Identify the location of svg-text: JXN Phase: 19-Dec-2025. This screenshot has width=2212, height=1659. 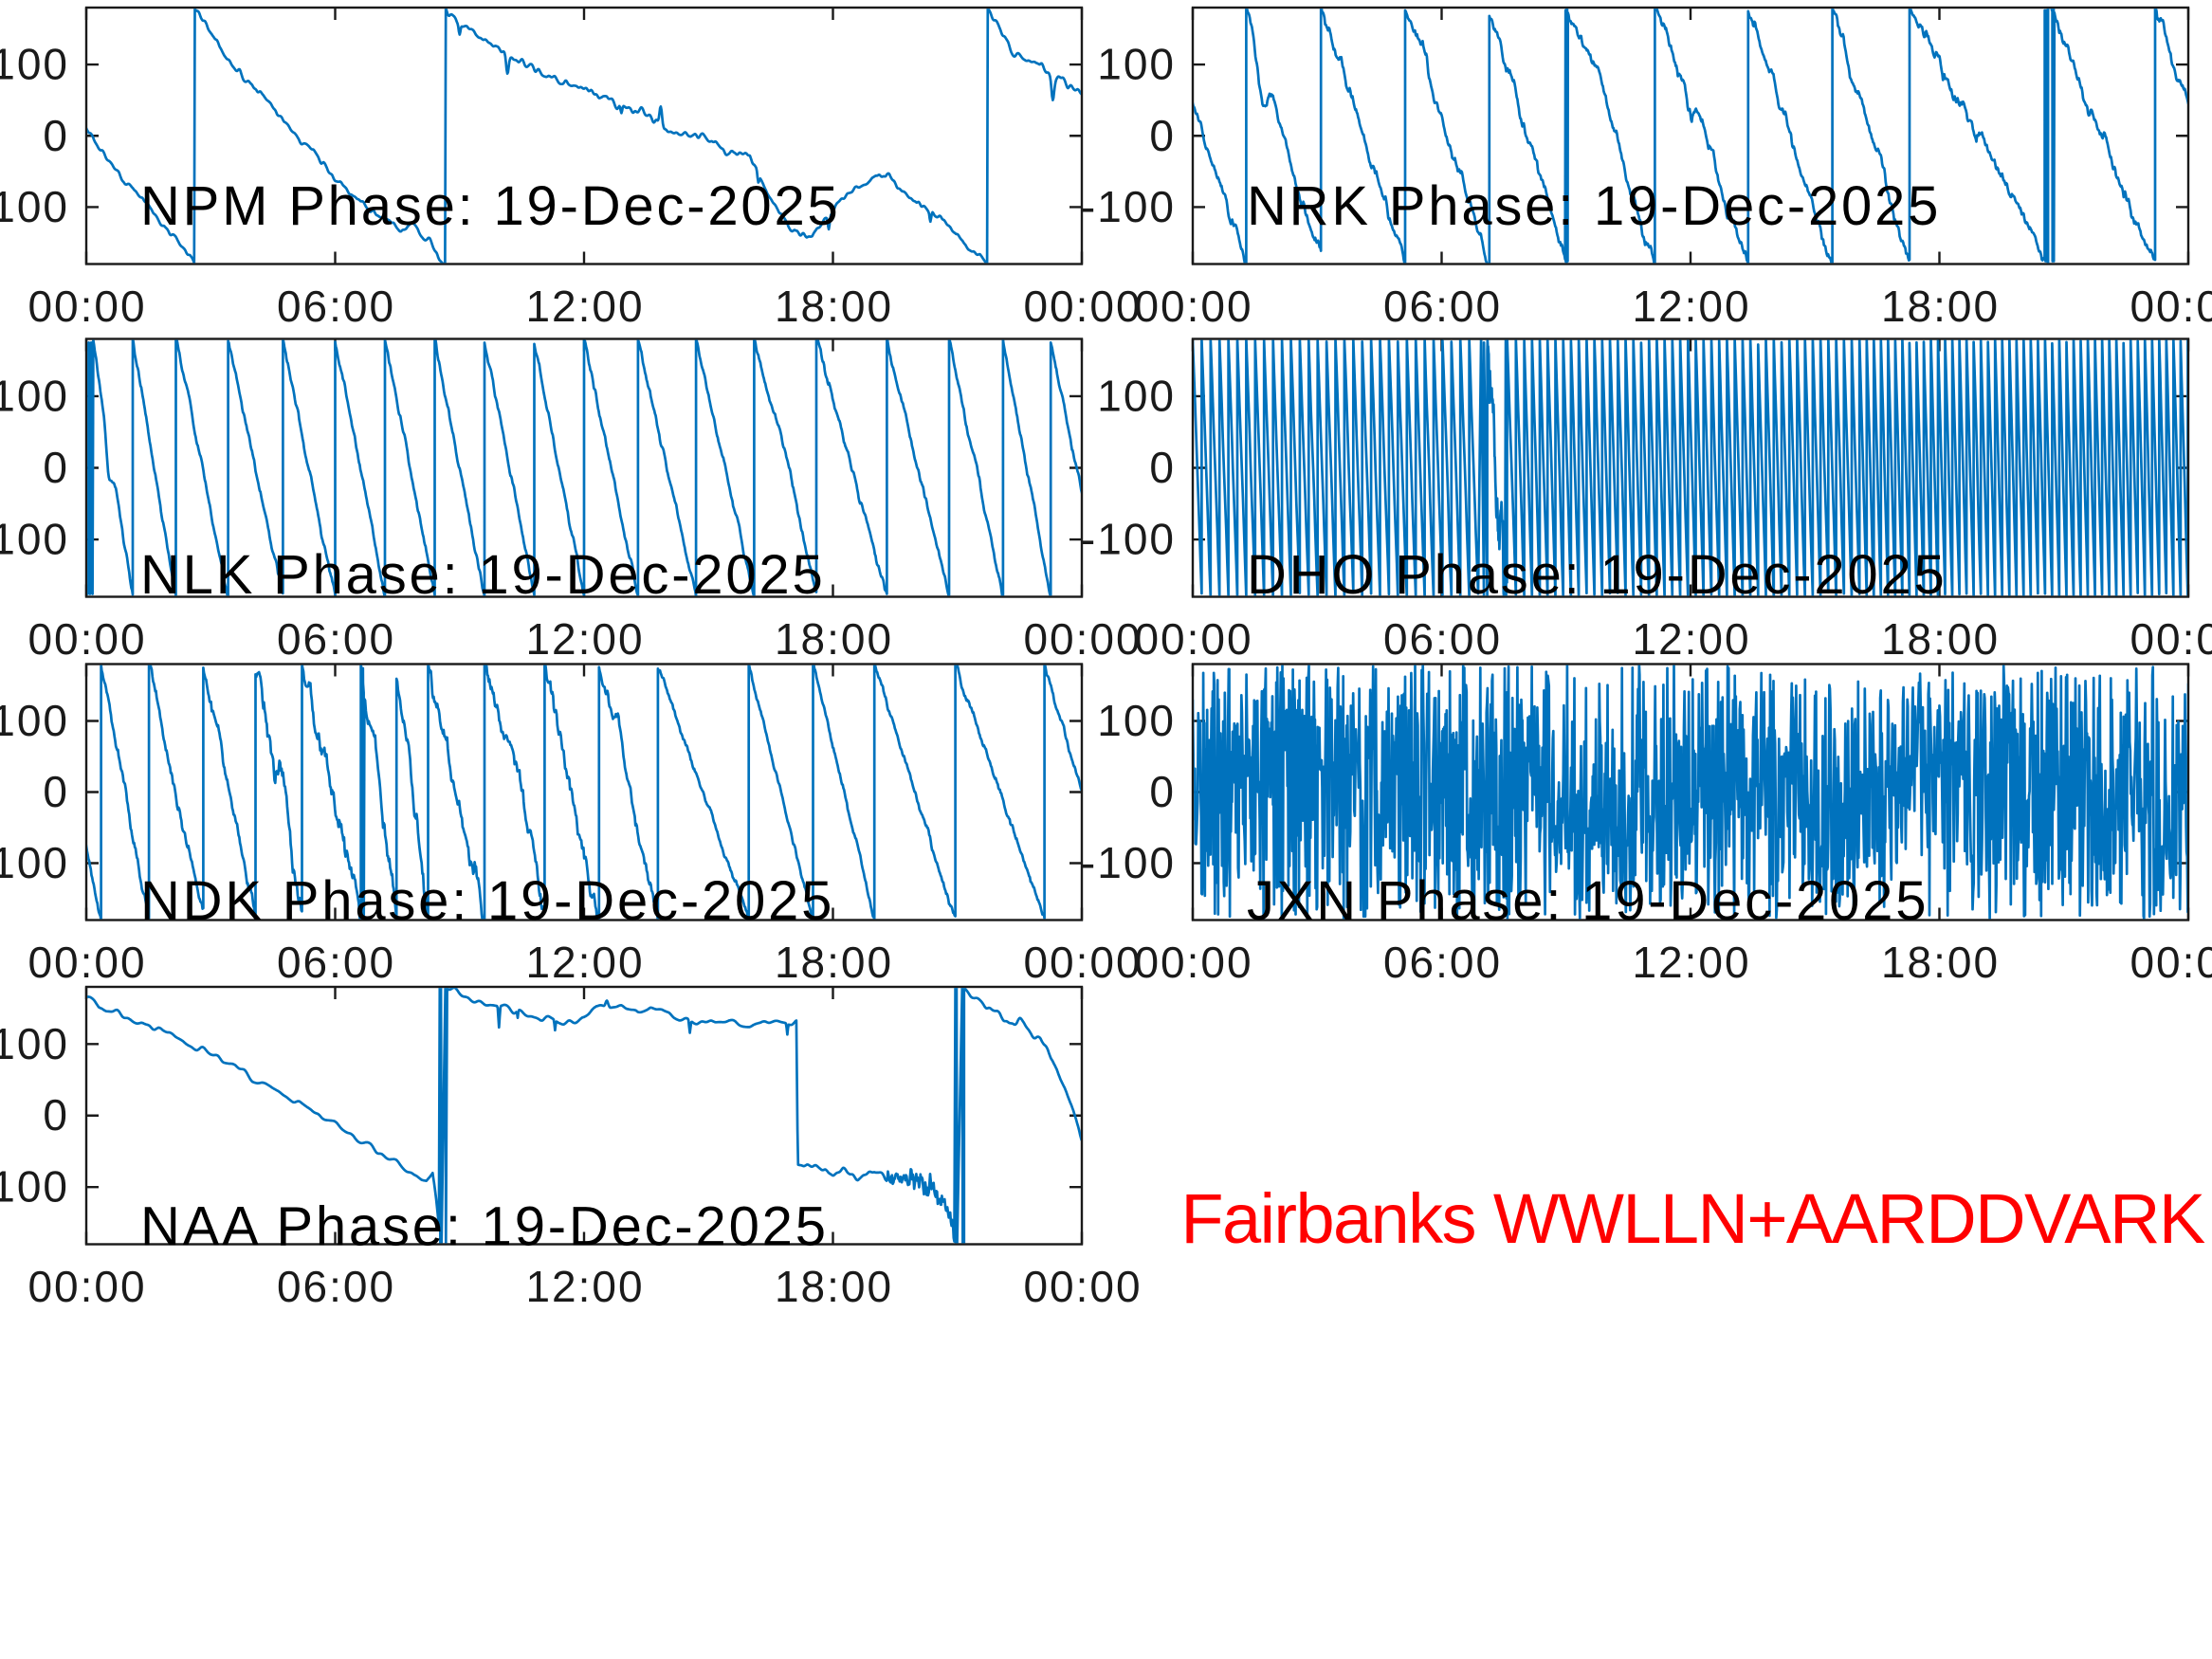
(1588, 901).